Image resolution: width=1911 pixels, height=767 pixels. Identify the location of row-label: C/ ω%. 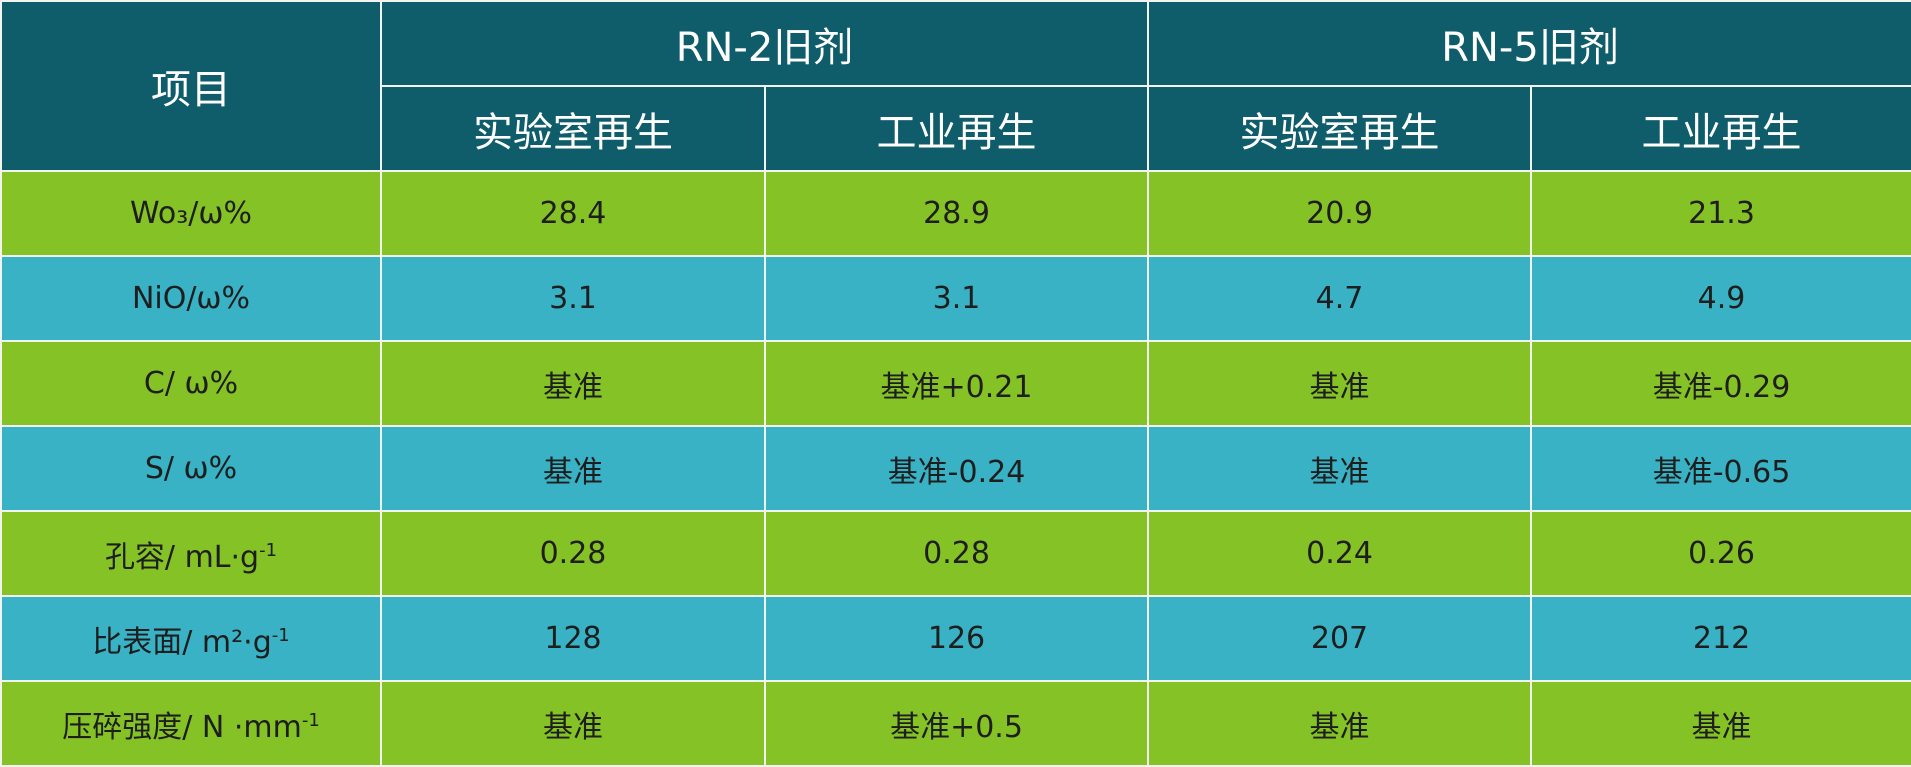
(191, 383).